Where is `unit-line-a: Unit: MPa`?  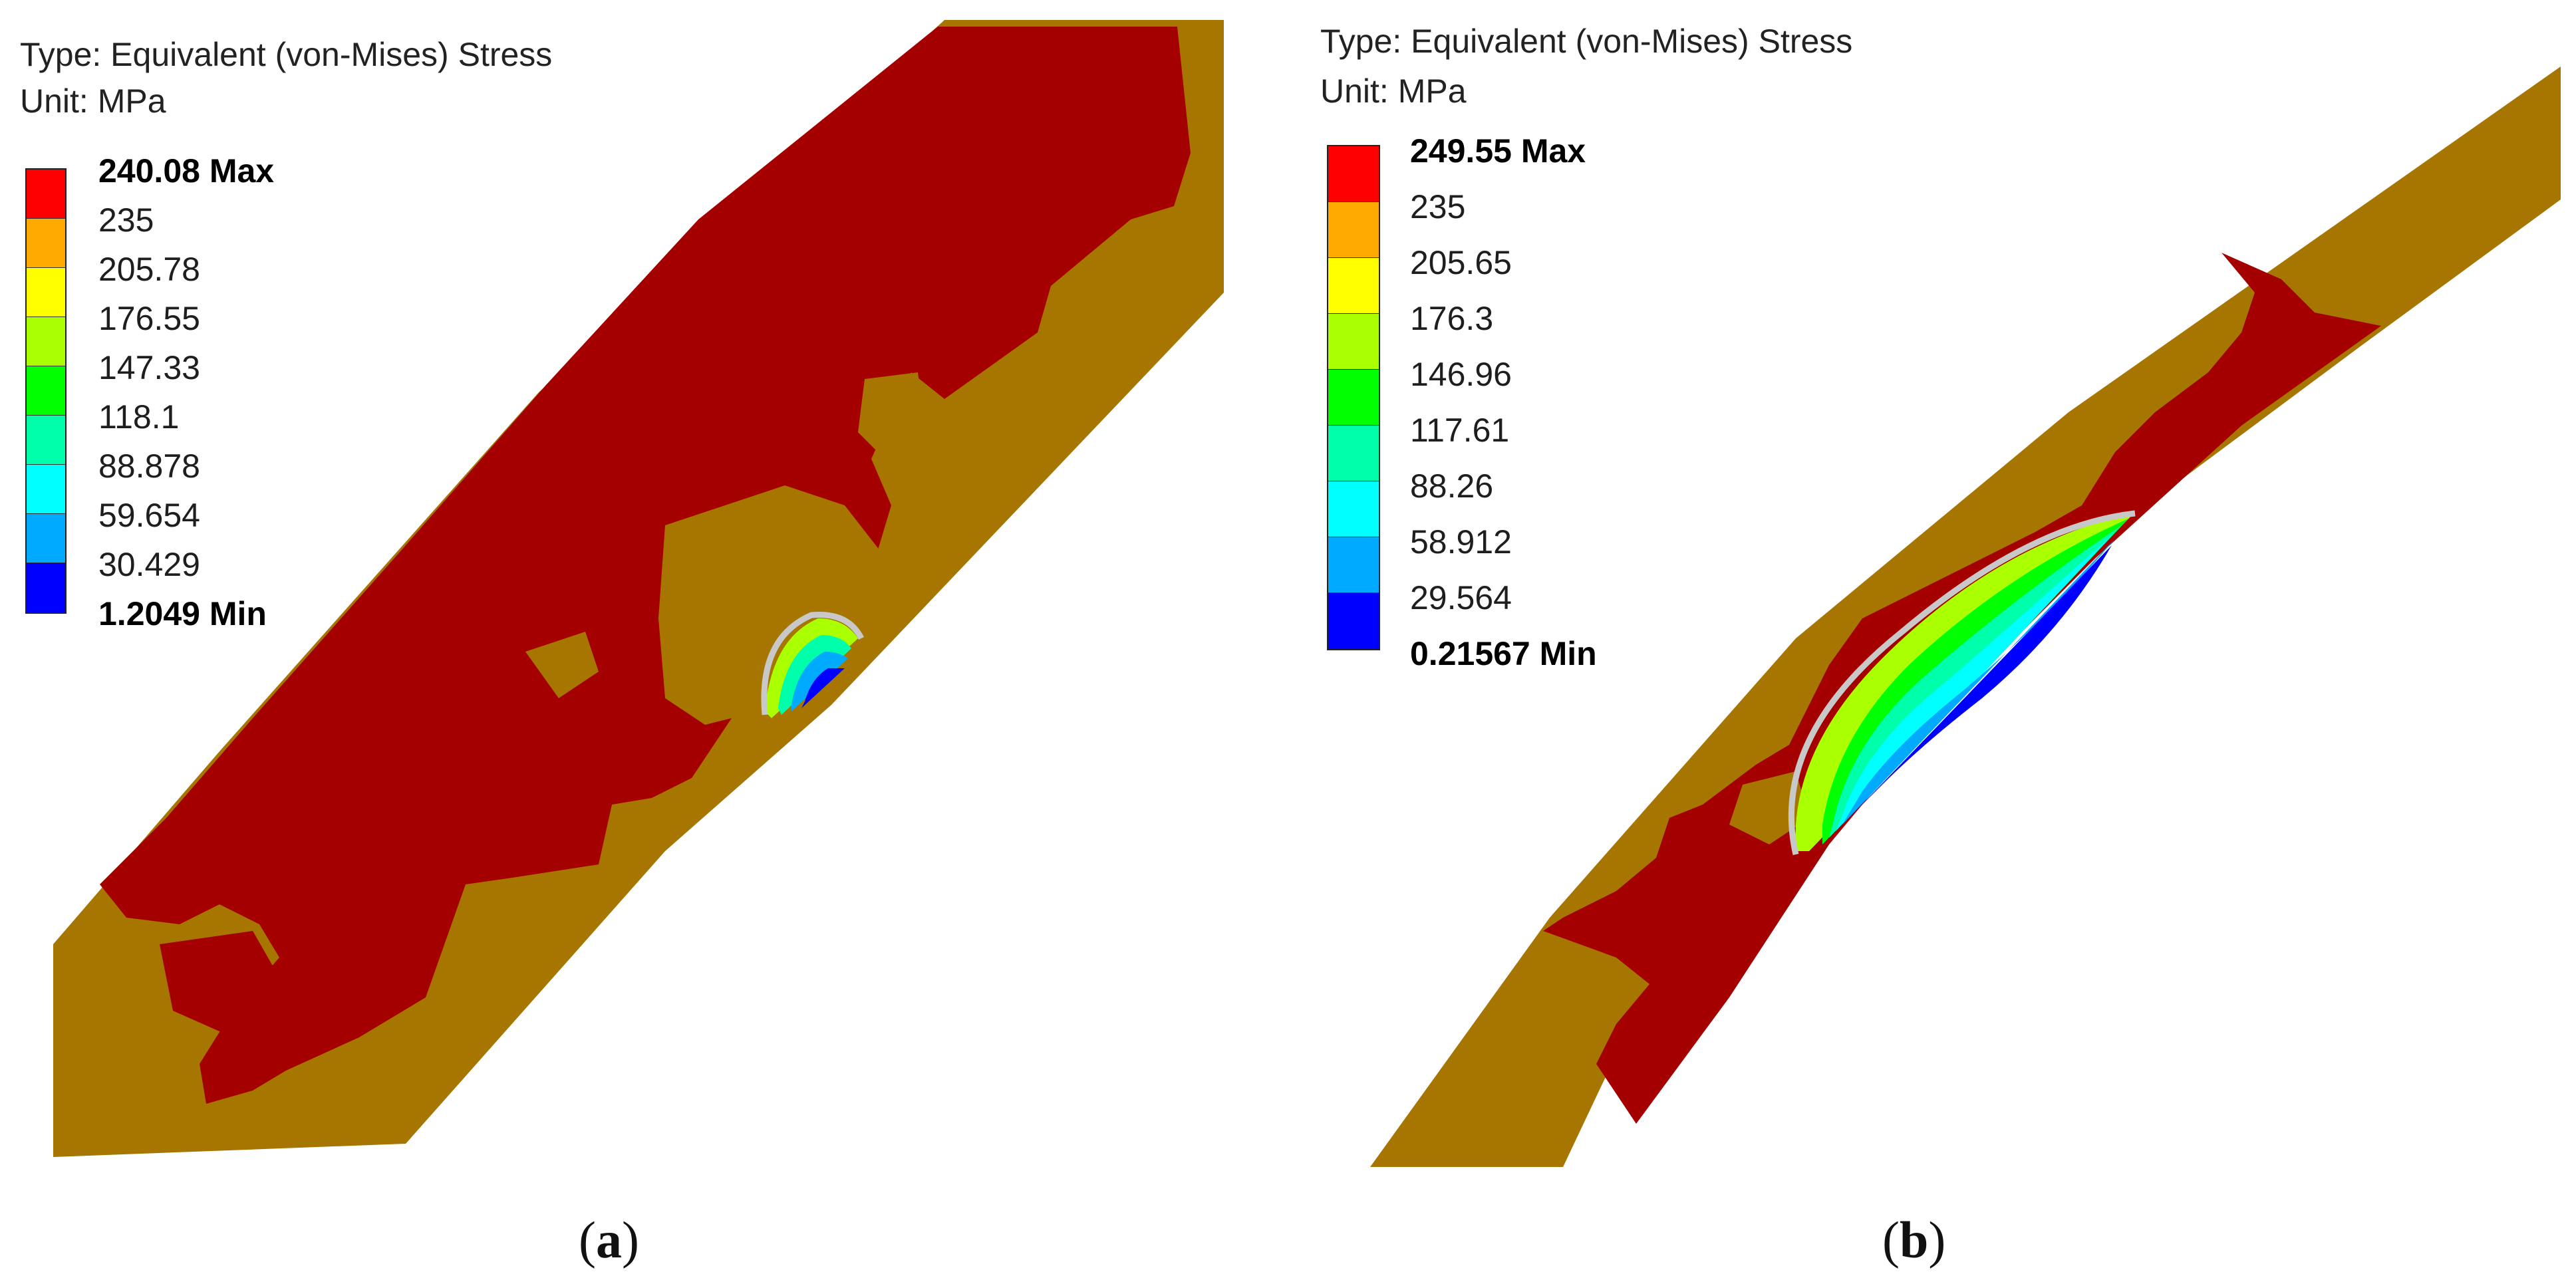 unit-line-a: Unit: MPa is located at coordinates (93, 101).